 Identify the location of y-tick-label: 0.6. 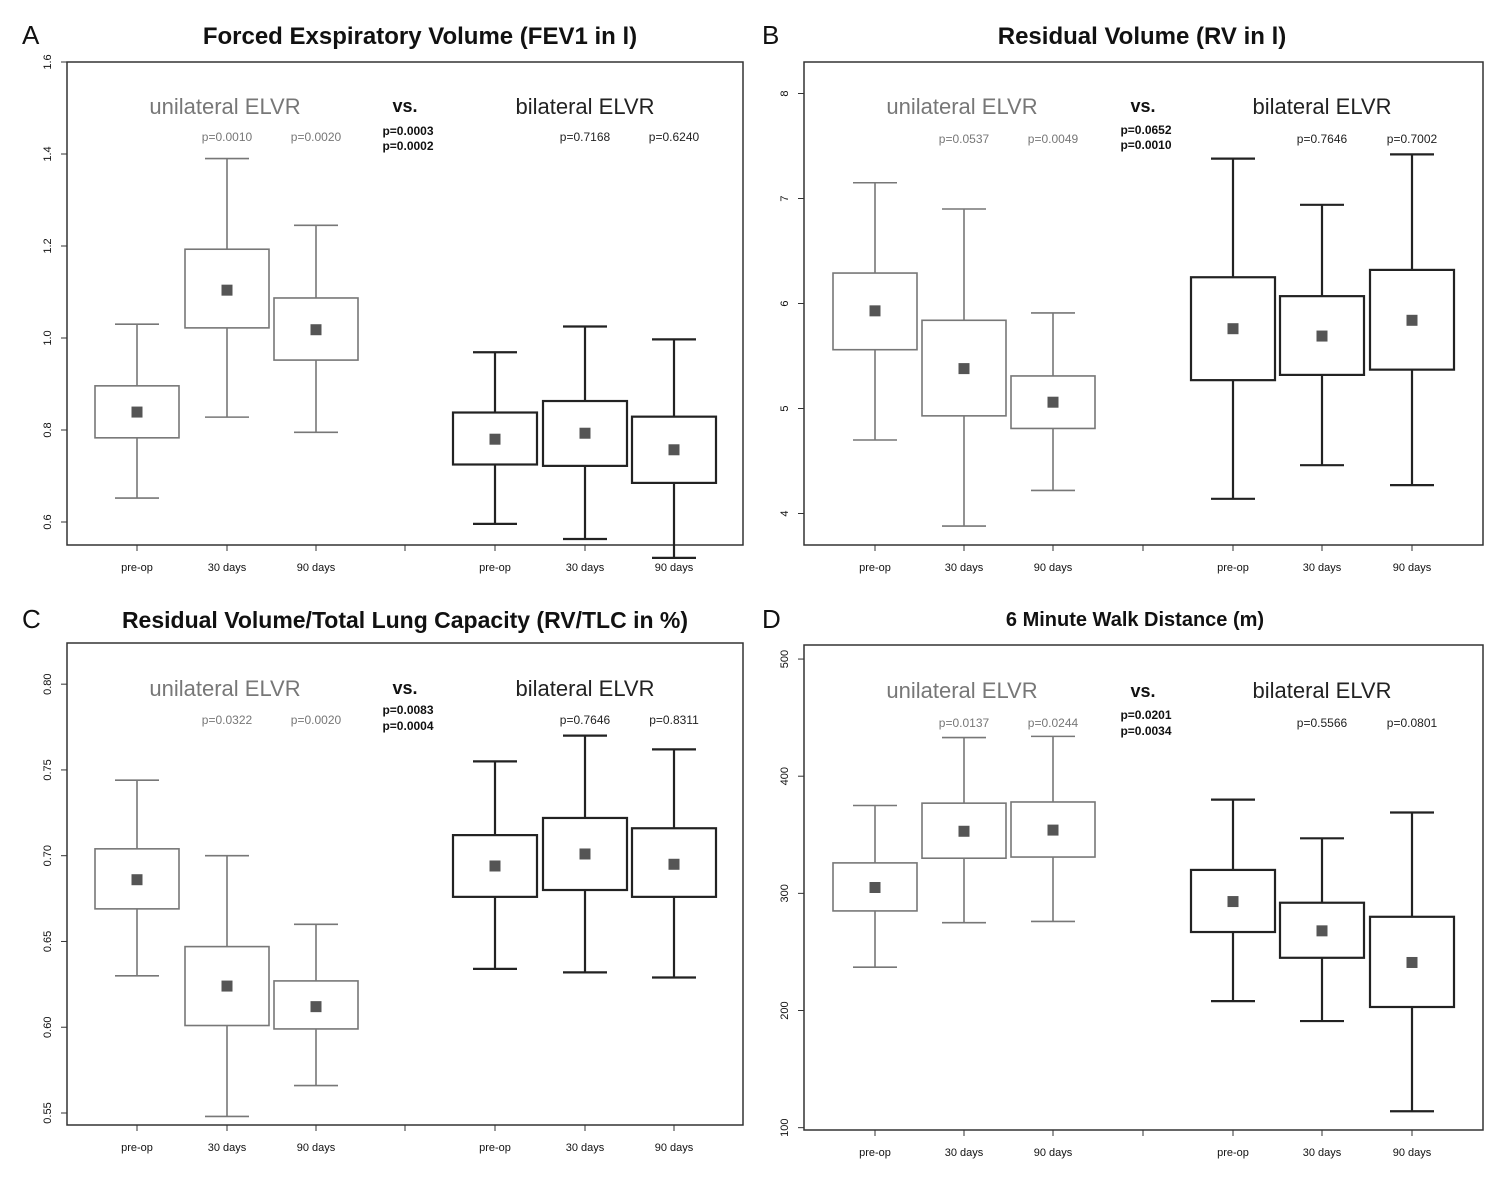
(48, 521).